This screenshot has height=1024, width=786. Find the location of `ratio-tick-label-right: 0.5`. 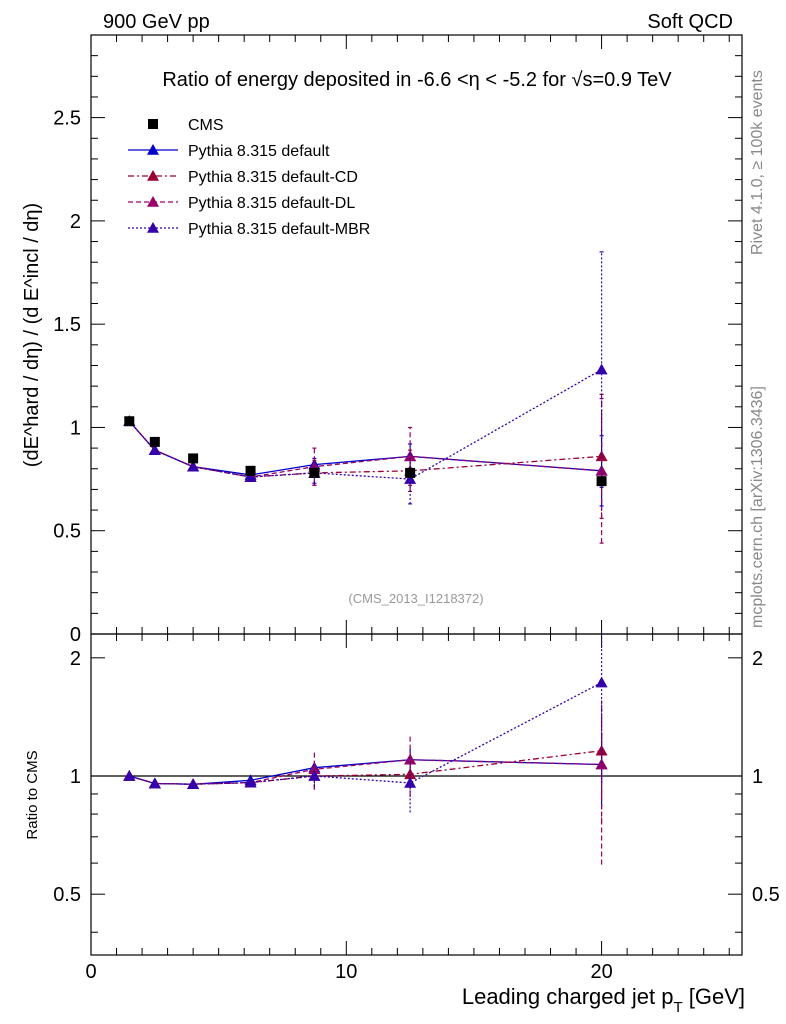

ratio-tick-label-right: 0.5 is located at coordinates (766, 895).